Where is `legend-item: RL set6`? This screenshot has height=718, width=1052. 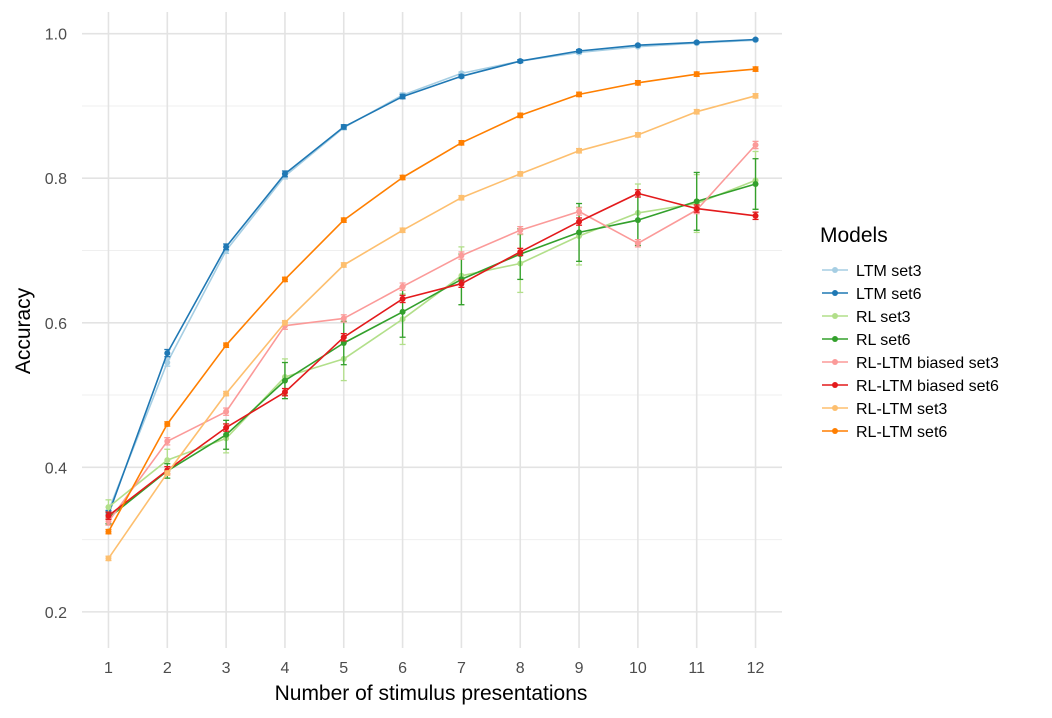
legend-item: RL set6 is located at coordinates (866, 340).